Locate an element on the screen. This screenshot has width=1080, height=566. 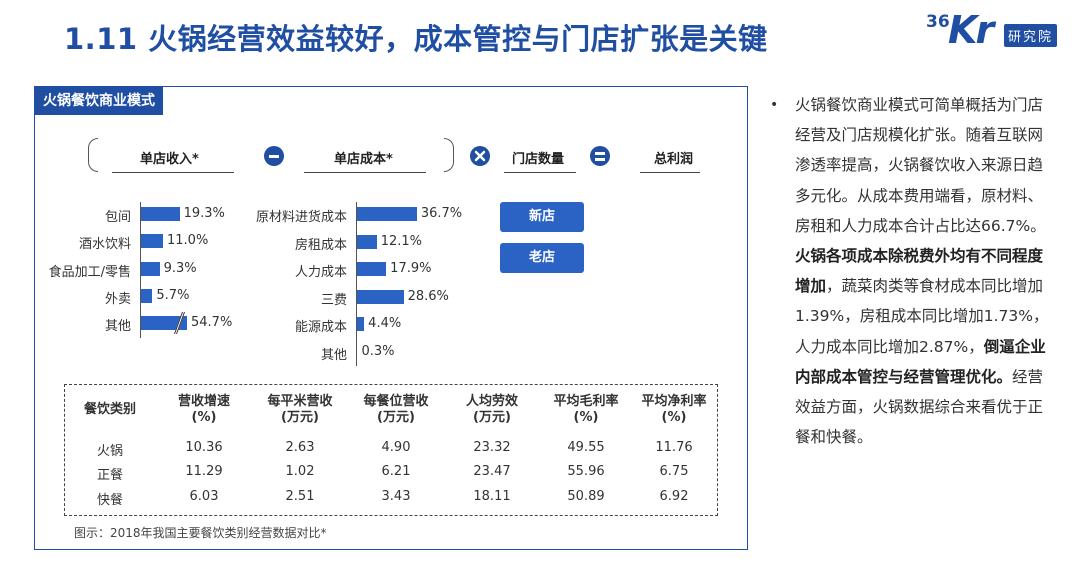
table-cell: 6.75 is located at coordinates (674, 471).